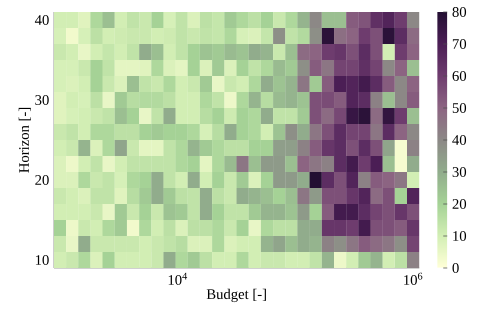 Image resolution: width=480 pixels, height=320 pixels. I want to click on x-axis-title: Budget [-], so click(236, 295).